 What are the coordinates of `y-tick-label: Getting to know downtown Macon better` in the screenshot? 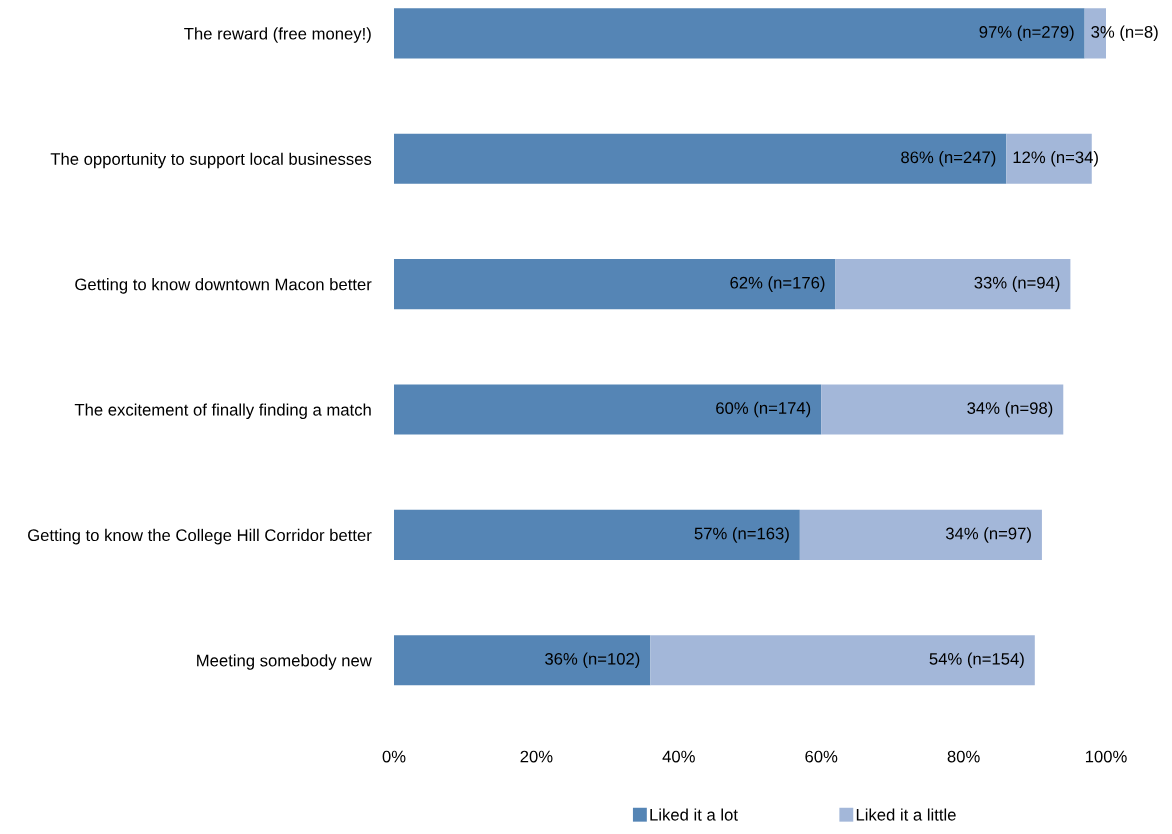 It's located at (223, 286).